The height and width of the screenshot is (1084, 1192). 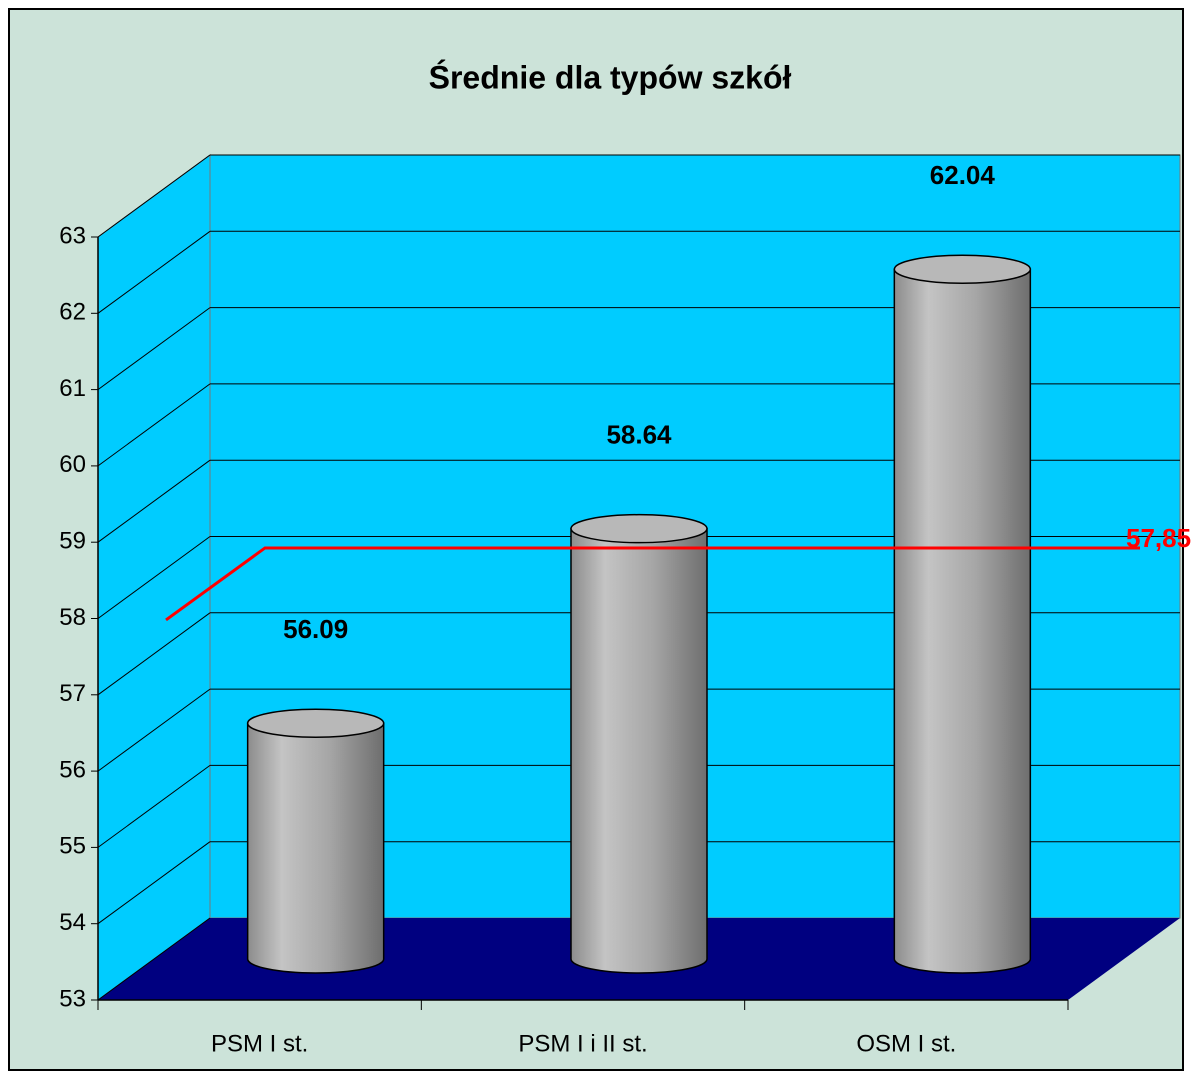 I want to click on y-tick-label: 62, so click(x=72, y=312).